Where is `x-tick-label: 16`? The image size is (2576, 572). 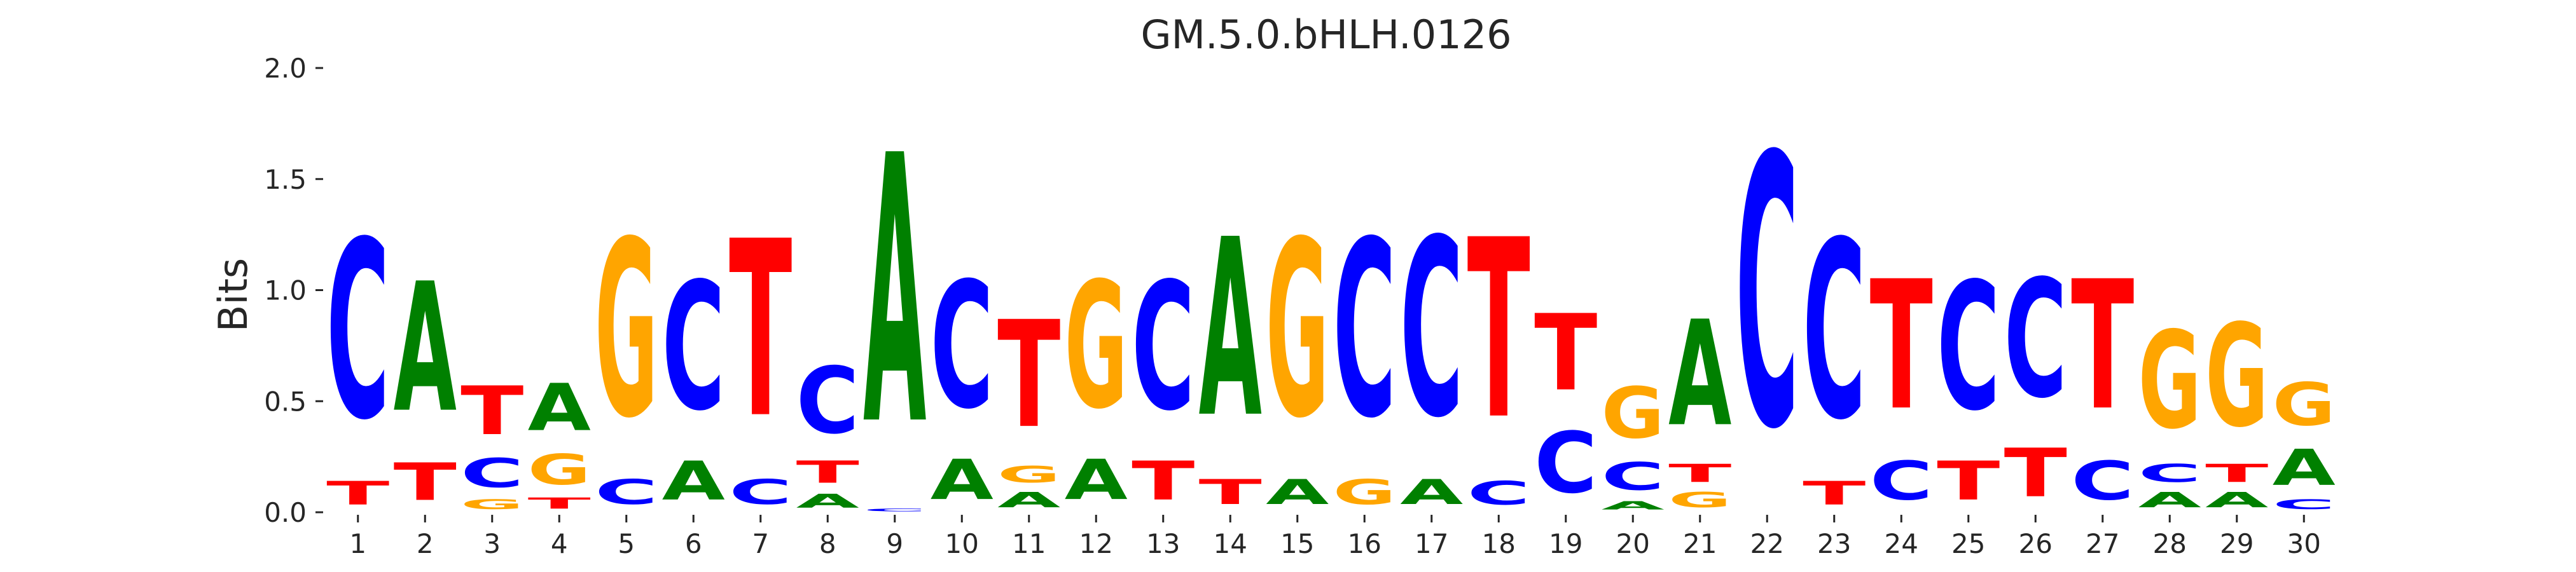
x-tick-label: 16 is located at coordinates (1364, 543).